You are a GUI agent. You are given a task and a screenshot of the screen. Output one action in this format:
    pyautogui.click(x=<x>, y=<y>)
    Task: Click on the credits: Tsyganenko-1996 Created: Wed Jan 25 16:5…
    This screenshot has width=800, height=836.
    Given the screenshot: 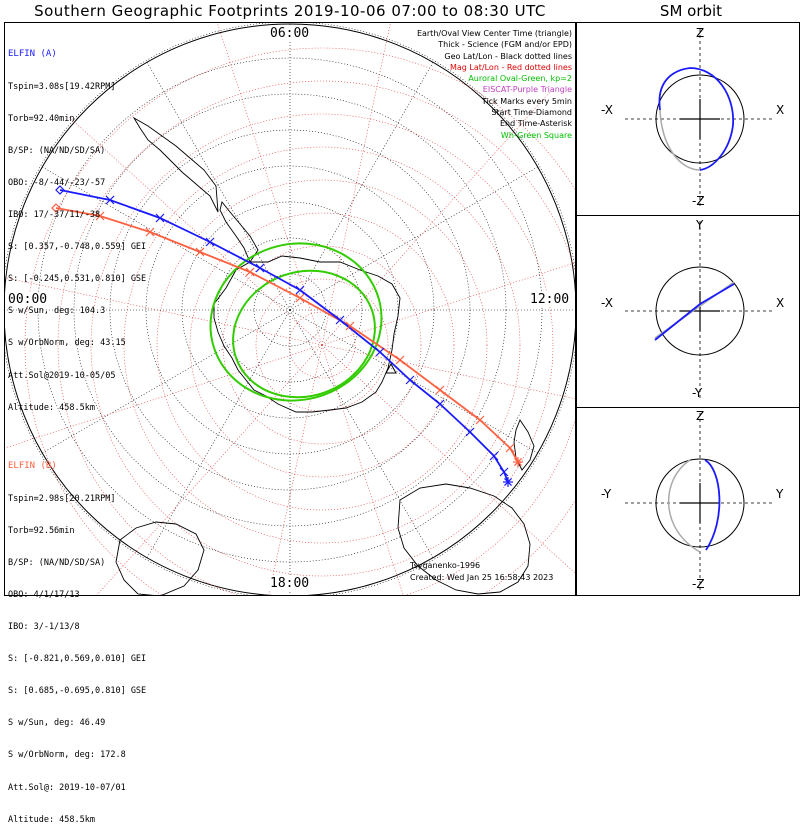 What is the action you would take?
    pyautogui.click(x=481, y=571)
    